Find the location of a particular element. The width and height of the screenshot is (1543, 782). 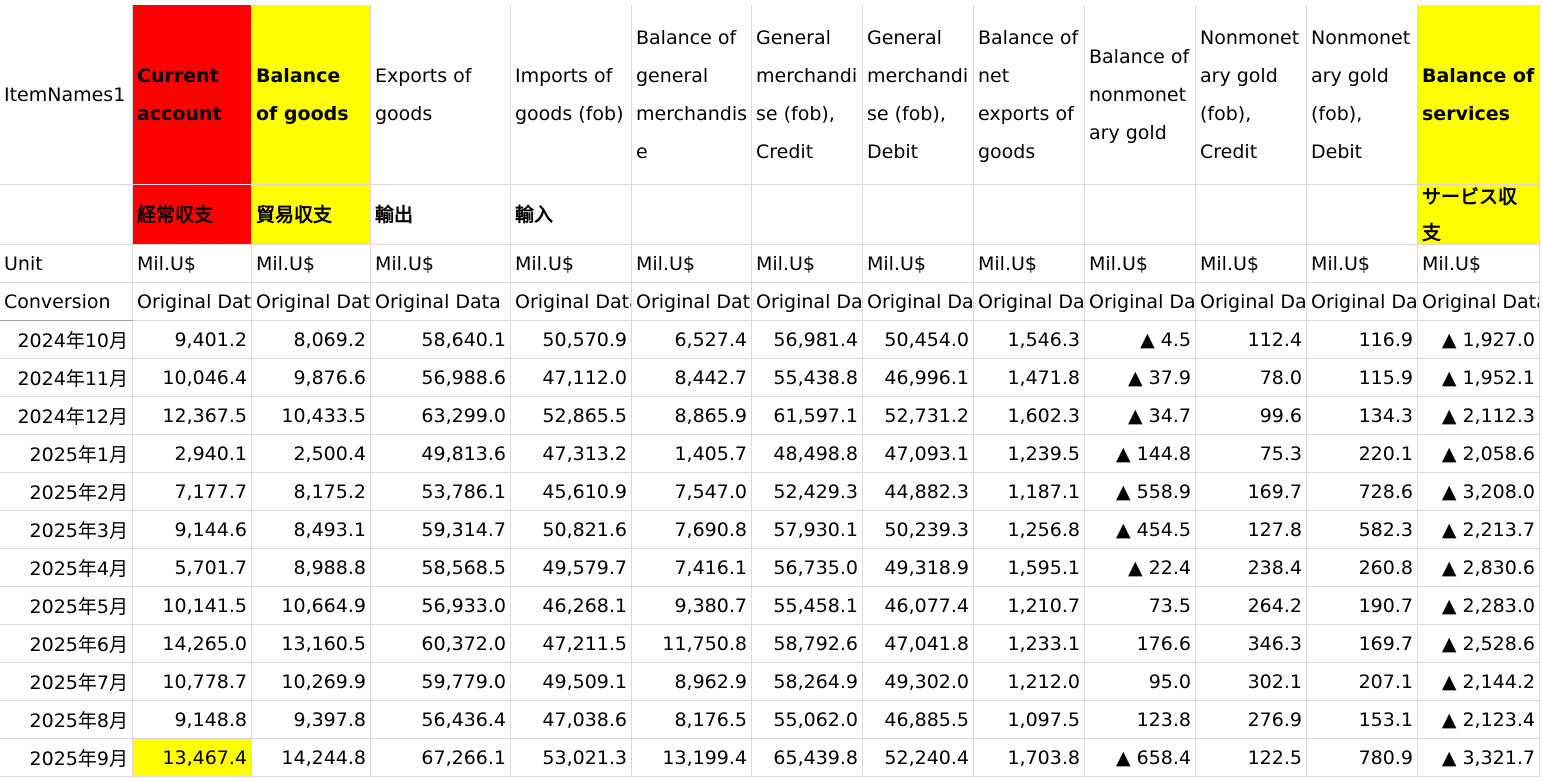

cell-text: 2,940.1 is located at coordinates (210, 453).